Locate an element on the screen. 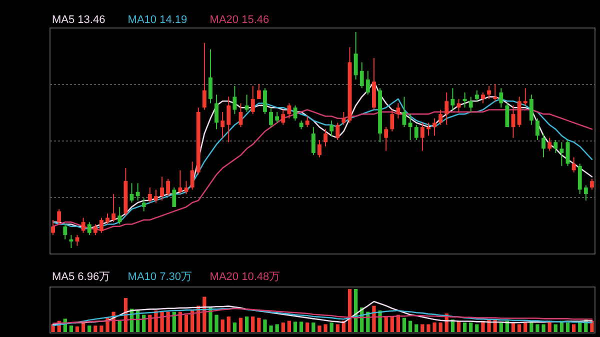 Image resolution: width=600 pixels, height=337 pixels. text: MA10 14.19 is located at coordinates (158, 20).